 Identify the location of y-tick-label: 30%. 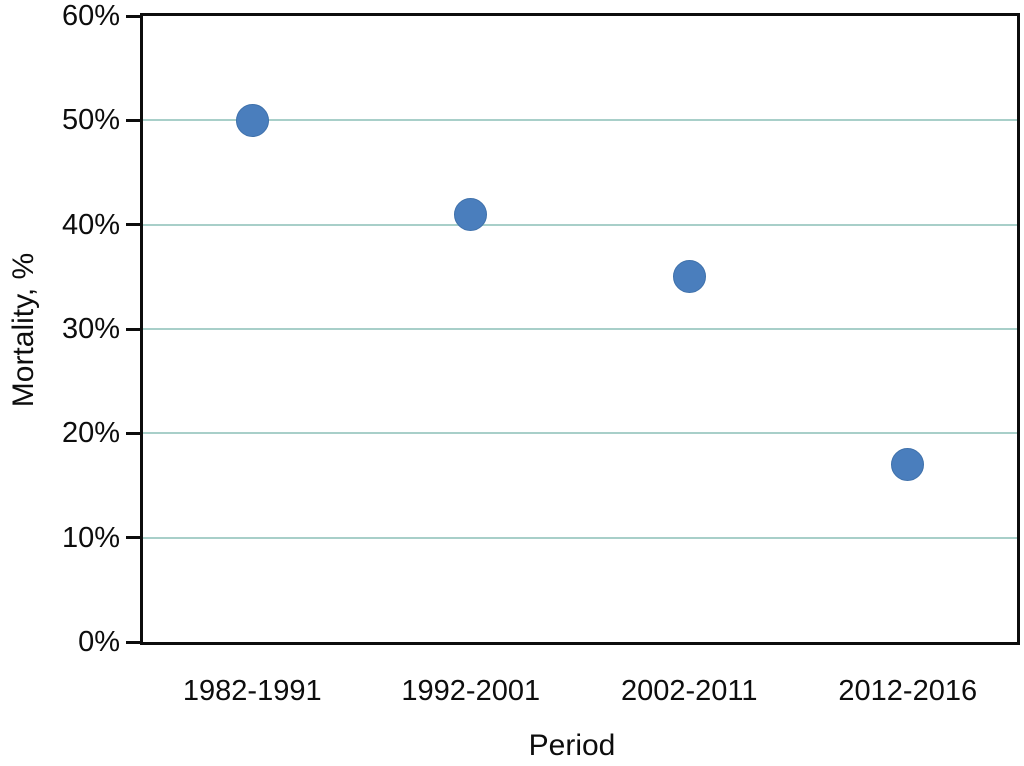
(90, 329).